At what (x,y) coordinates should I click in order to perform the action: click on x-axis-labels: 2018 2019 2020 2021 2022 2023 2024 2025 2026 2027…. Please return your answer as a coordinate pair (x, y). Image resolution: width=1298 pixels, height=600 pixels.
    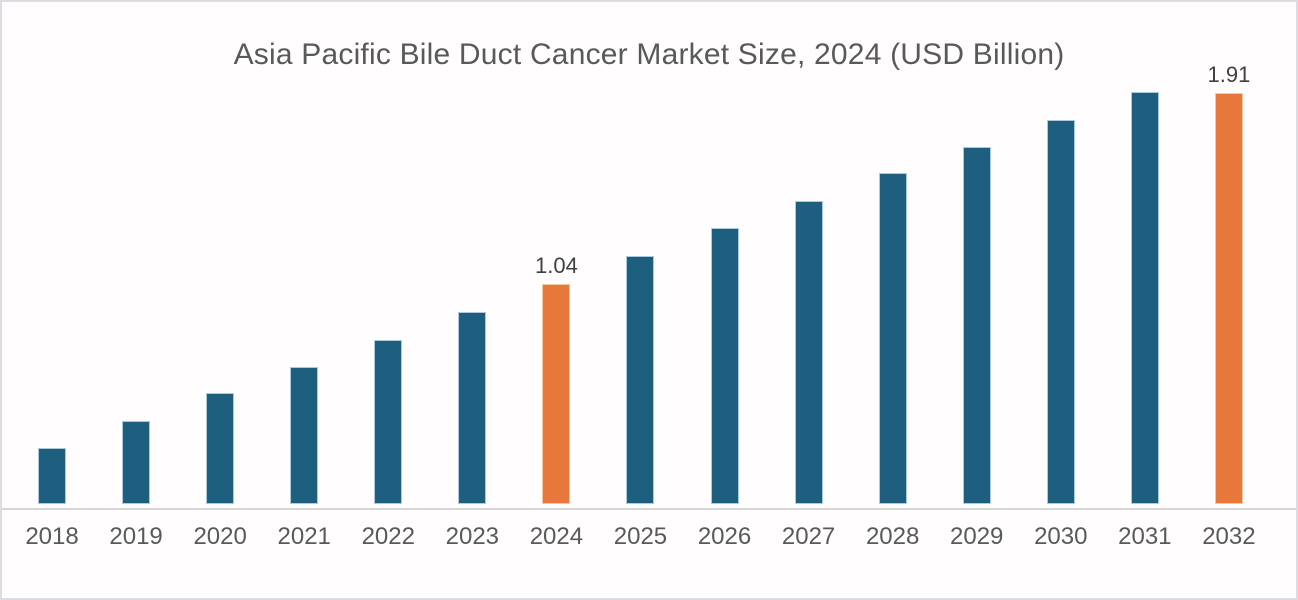
    Looking at the image, I should click on (640, 537).